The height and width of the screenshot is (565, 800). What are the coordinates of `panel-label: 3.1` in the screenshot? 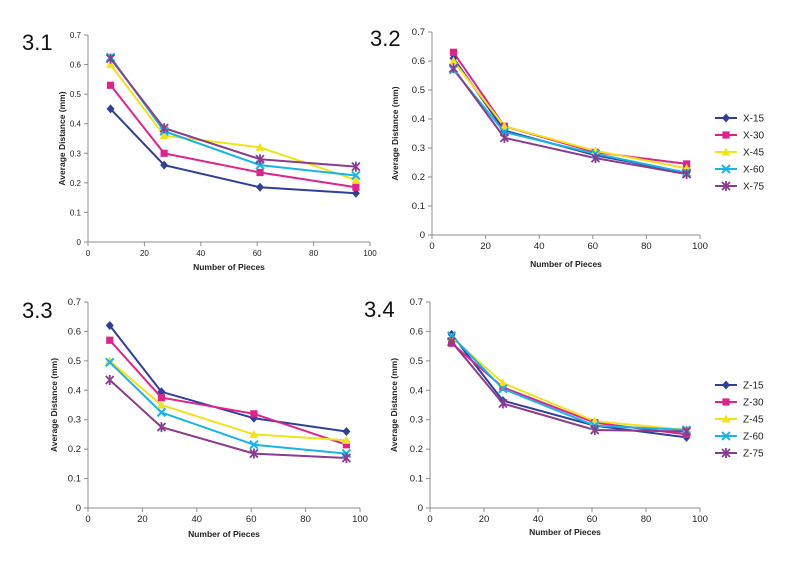 It's located at (37, 42).